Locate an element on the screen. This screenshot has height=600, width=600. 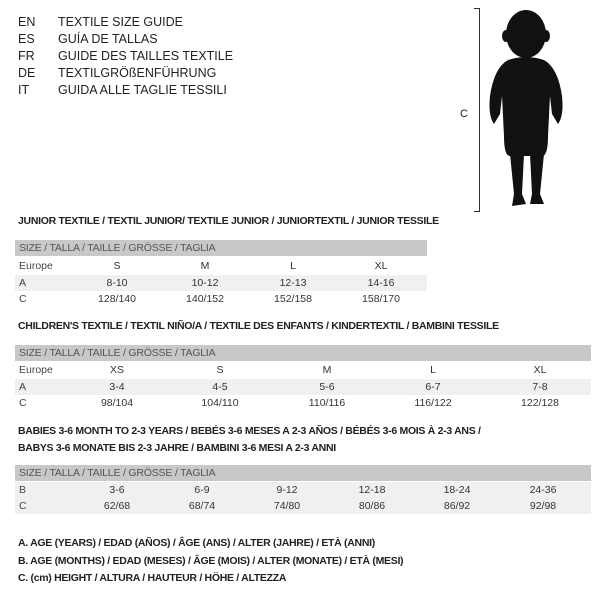
table-cell: XS is located at coordinates (117, 370).